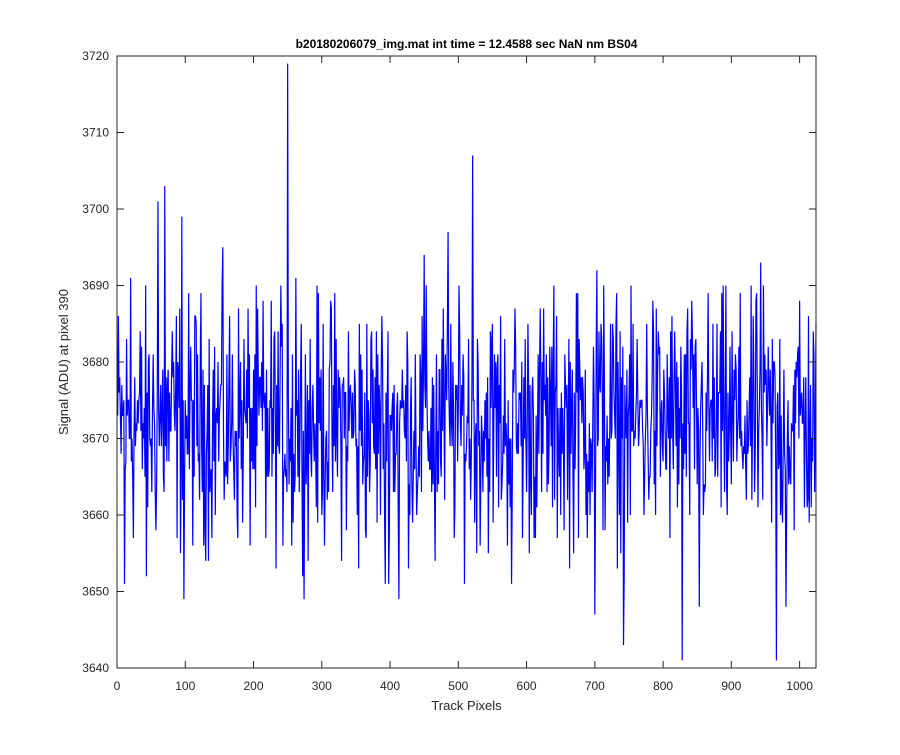  I want to click on x-tick-label: 800, so click(663, 686).